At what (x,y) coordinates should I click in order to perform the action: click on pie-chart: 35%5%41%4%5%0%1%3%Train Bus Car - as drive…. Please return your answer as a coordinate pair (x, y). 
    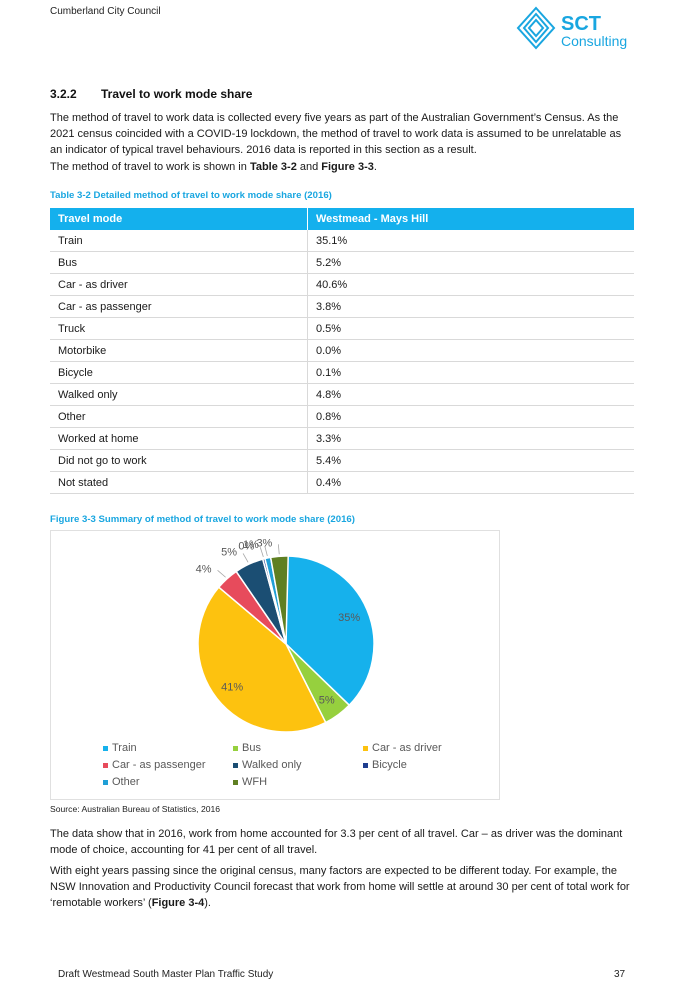
    Looking at the image, I should click on (272, 662).